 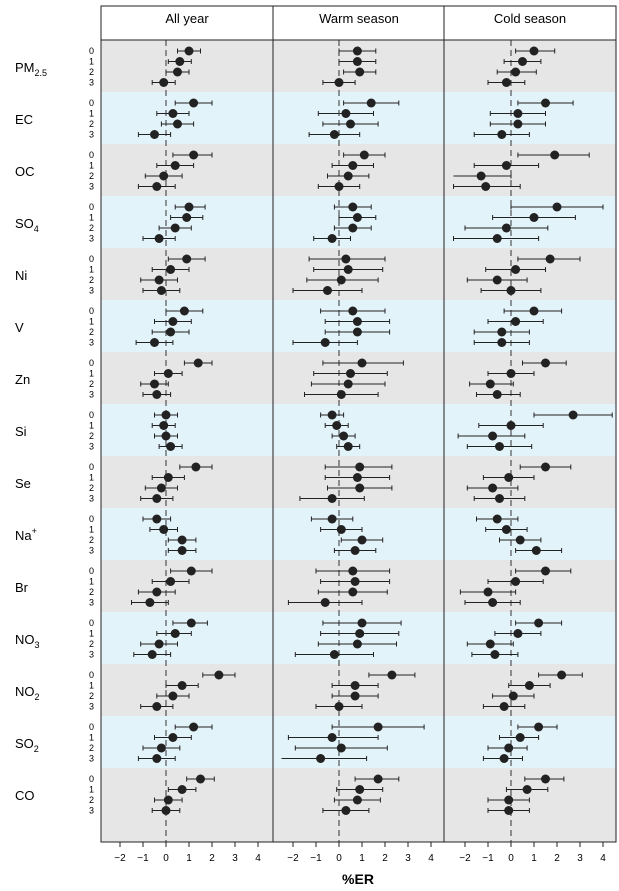 I want to click on pollutant-label: OC, so click(x=25, y=171).